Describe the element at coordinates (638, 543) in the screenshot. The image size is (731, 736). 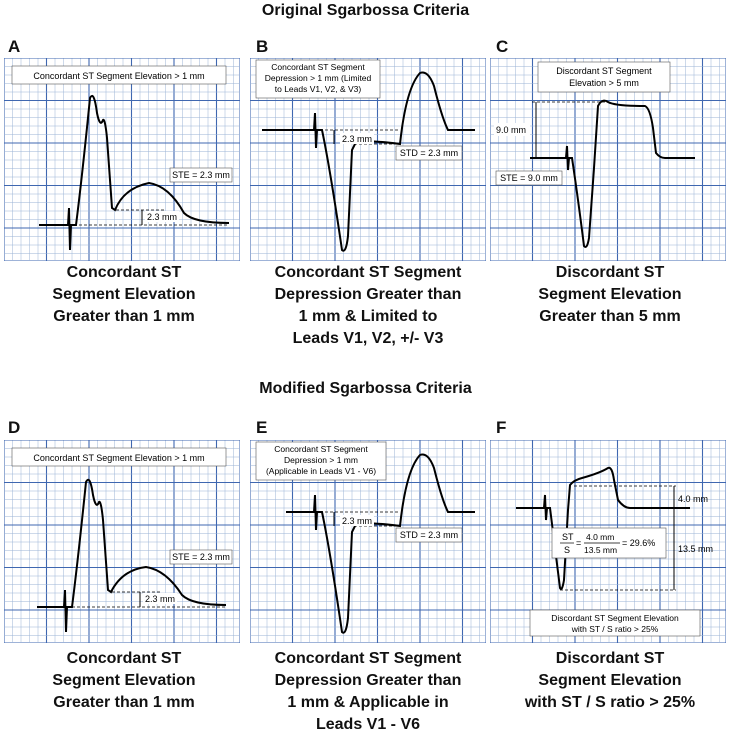
I see `ratio-result: = 29.6%` at that location.